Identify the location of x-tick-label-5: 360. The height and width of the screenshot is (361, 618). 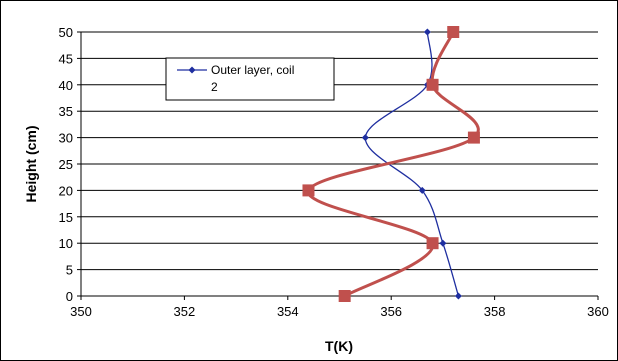
(598, 311).